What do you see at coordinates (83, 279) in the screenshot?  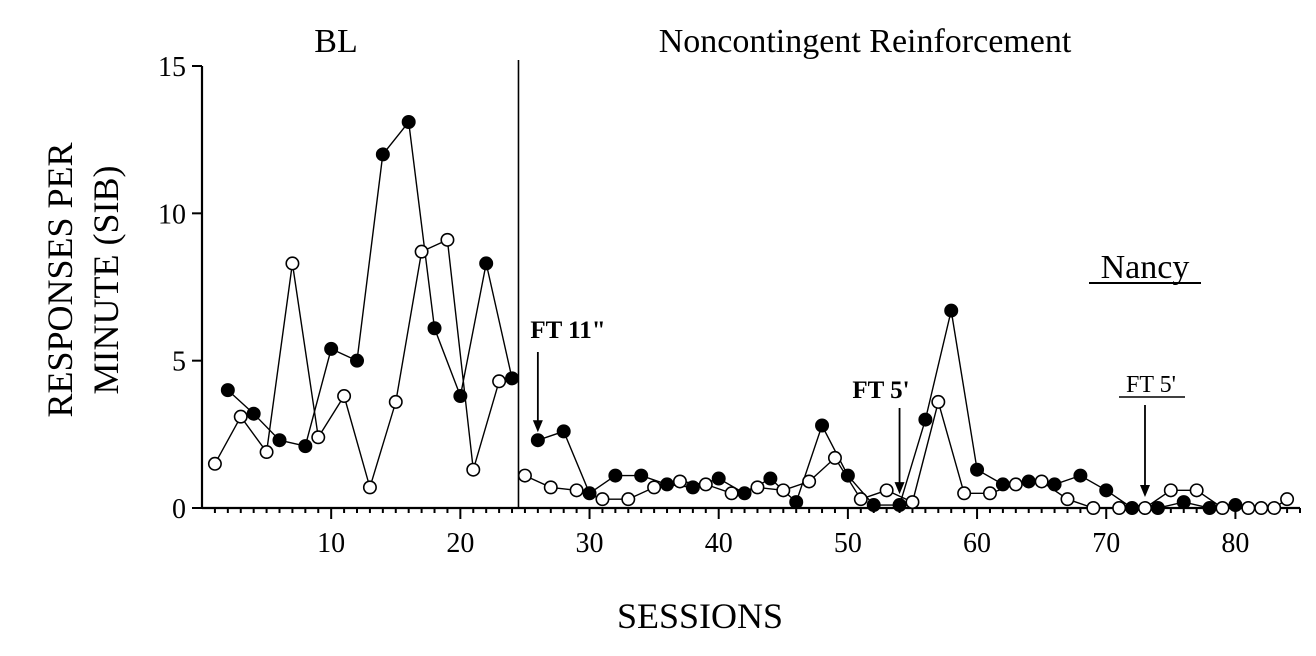 I see `y-axis-title: RESPONSES PER MINUTE (SIB)` at bounding box center [83, 279].